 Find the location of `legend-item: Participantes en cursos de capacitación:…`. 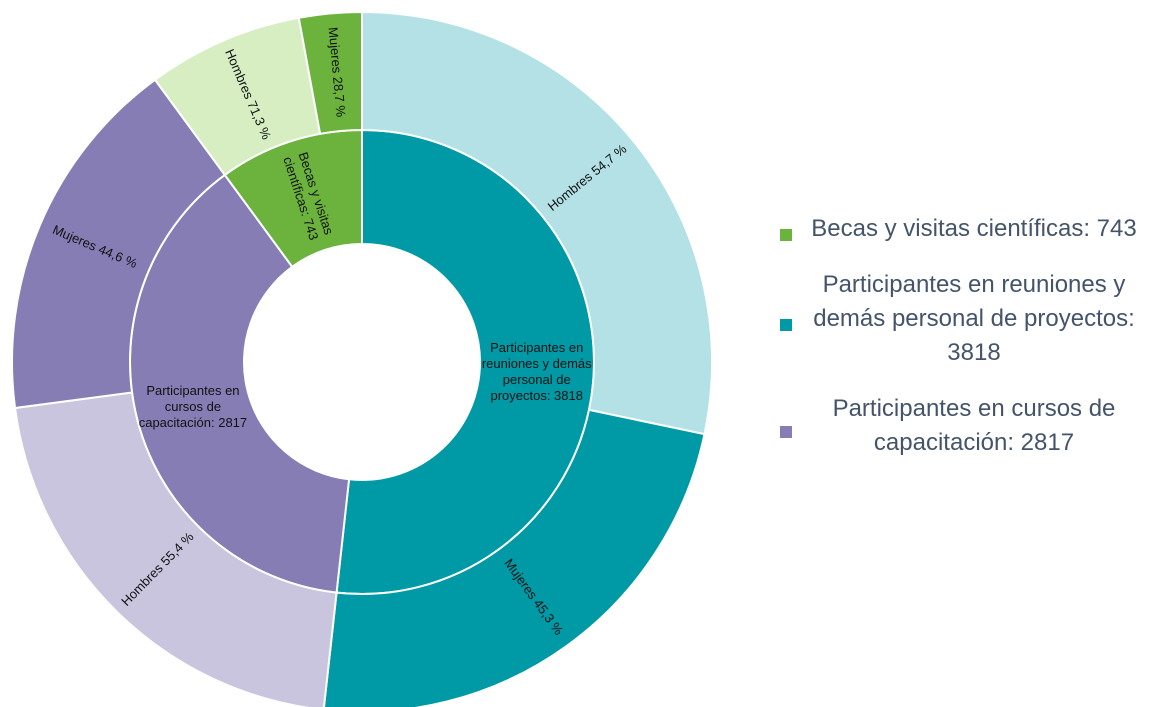

legend-item: Participantes en cursos de capacitación:… is located at coordinates (965, 426).